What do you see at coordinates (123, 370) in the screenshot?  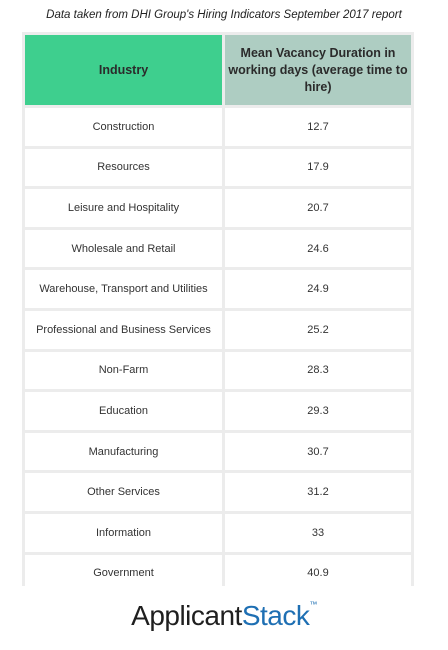 I see `industry-cell: Non-Farm` at bounding box center [123, 370].